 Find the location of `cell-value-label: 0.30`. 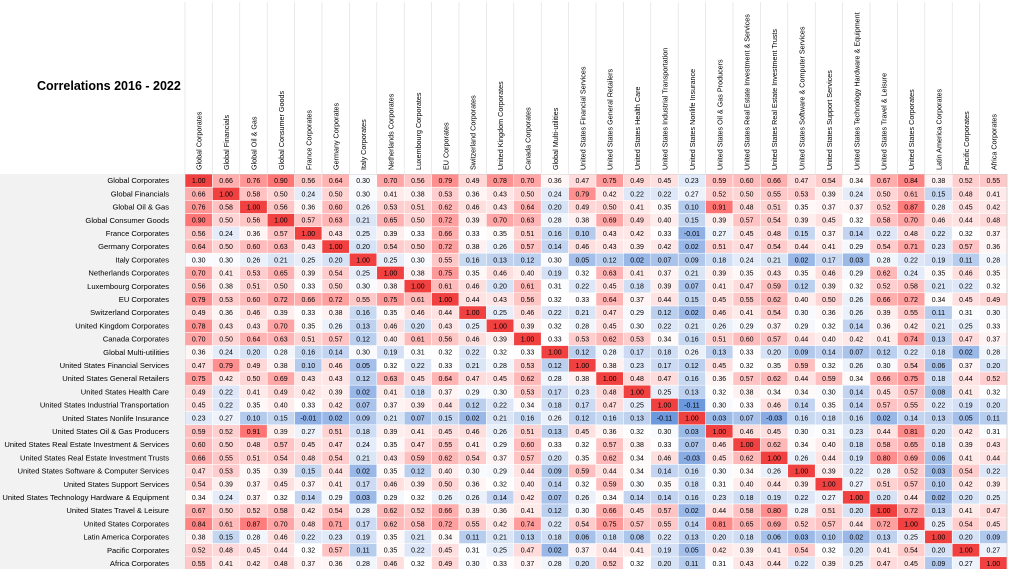

cell-value-label: 0.30 is located at coordinates (802, 432).